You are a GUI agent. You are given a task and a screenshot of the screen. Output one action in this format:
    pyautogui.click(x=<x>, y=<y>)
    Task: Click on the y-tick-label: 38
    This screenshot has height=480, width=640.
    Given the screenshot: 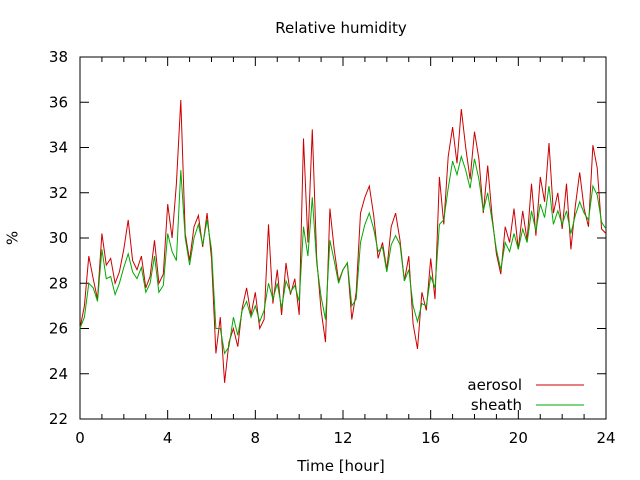 What is the action you would take?
    pyautogui.click(x=58, y=57)
    